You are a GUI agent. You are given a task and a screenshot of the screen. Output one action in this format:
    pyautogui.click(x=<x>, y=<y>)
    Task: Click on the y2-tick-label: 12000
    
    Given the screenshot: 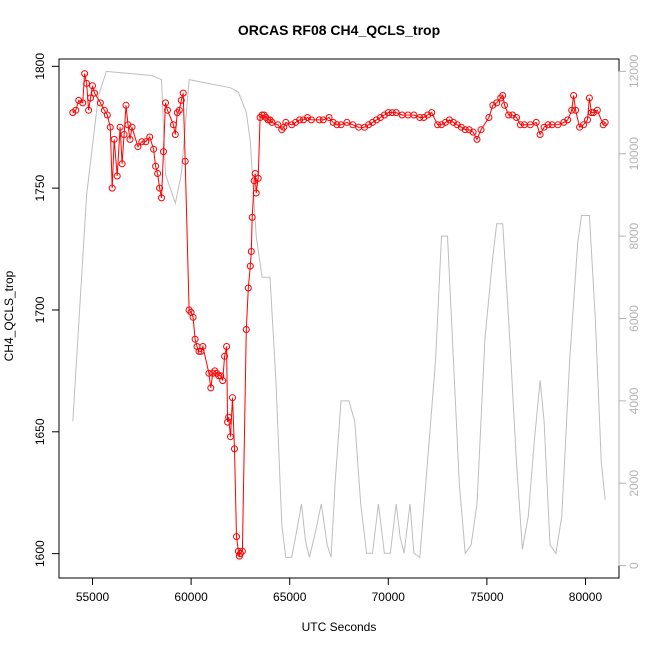 What is the action you would take?
    pyautogui.click(x=634, y=71)
    